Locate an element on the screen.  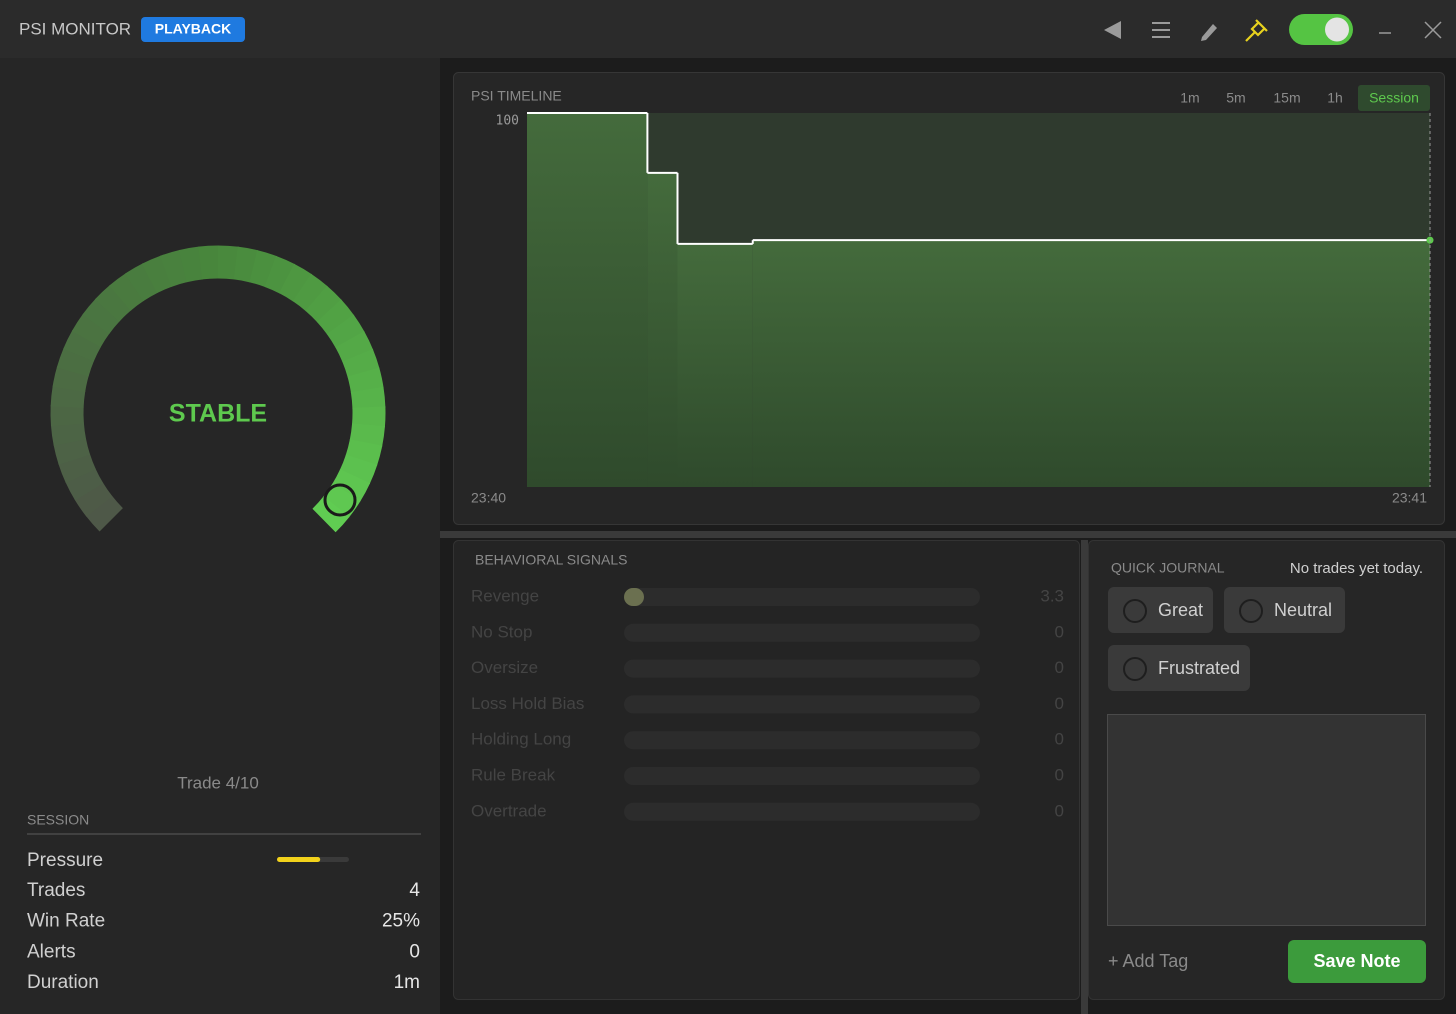
range-button: 1m is located at coordinates (1189, 98).